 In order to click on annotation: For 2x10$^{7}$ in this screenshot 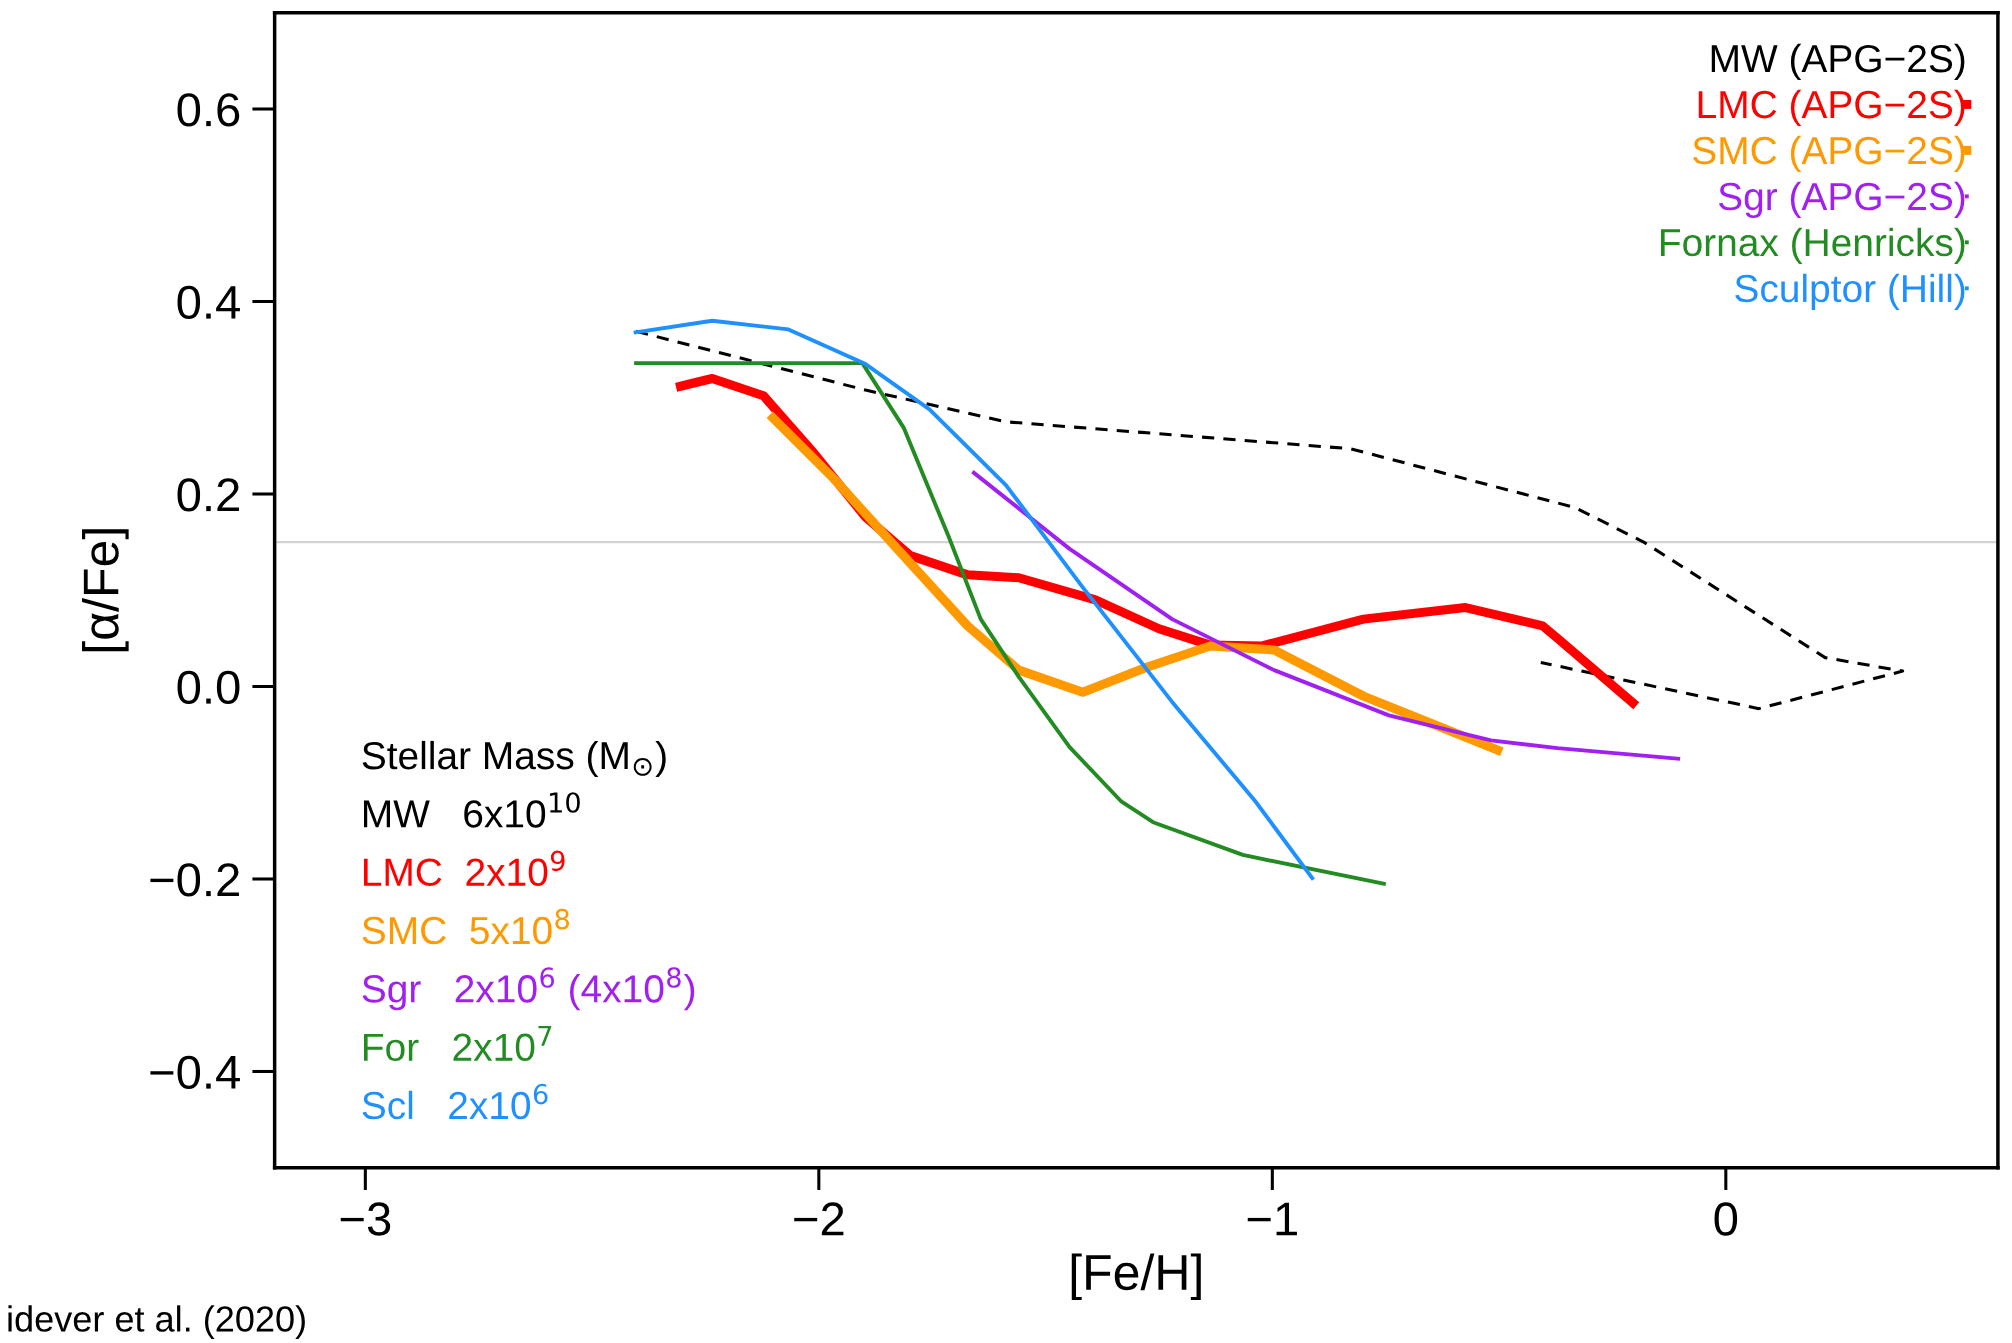, I will do `click(457, 1043)`.